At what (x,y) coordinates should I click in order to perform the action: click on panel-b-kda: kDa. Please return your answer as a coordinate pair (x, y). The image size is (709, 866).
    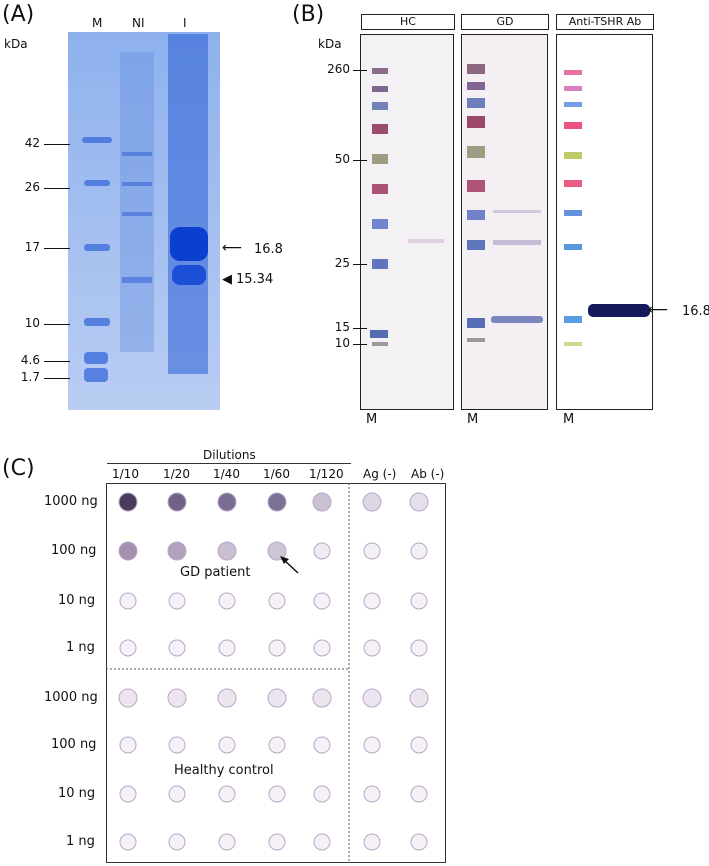
    Looking at the image, I should click on (330, 44).